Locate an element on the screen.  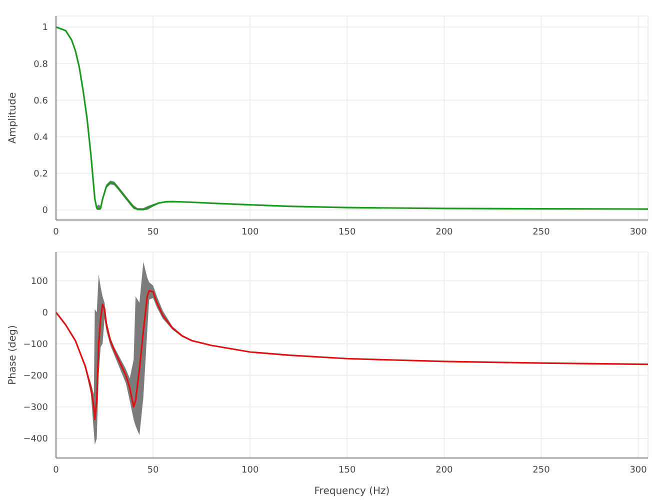
y-tick-label: 0.4 is located at coordinates (41, 137).